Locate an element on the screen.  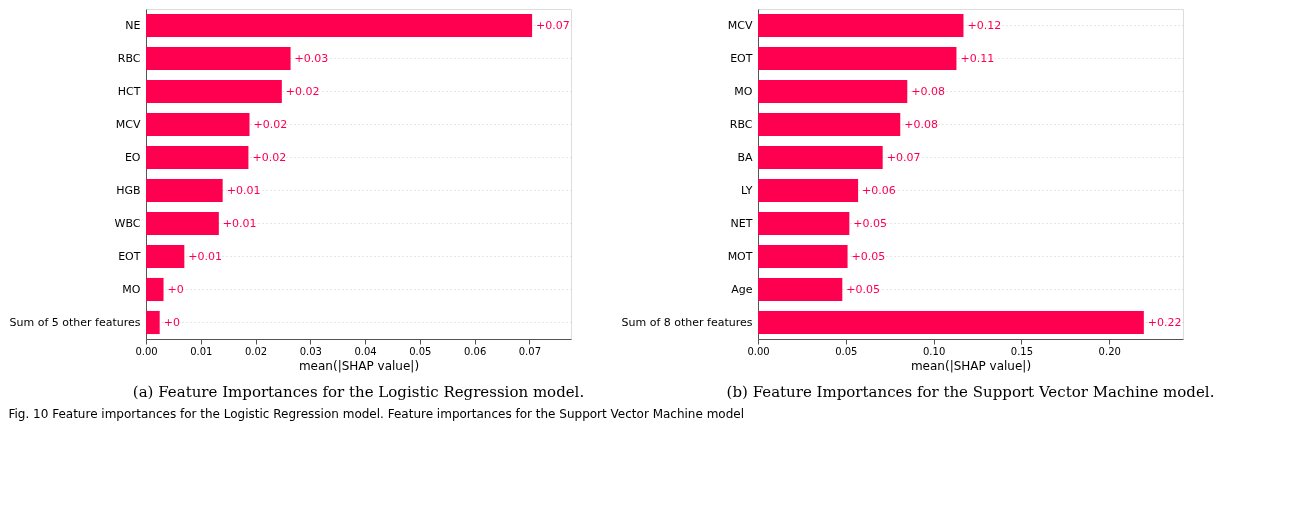
x-tick-label: 0.07 is located at coordinates (530, 351).